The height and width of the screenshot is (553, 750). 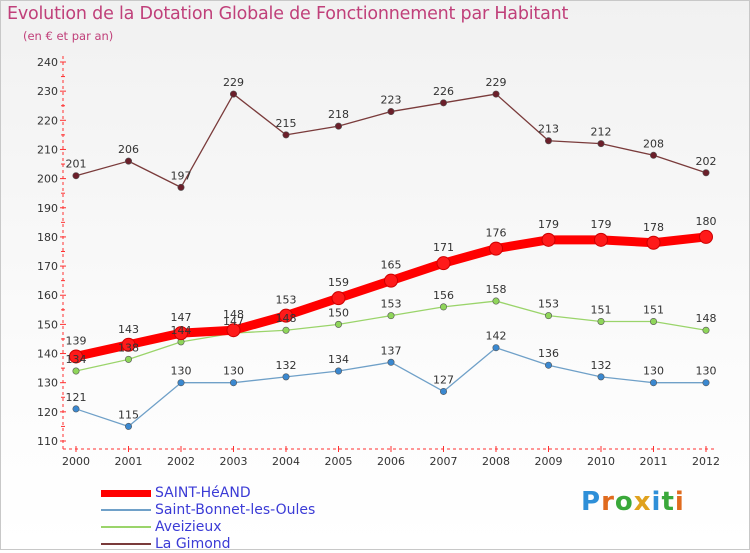 I want to click on data-label: 202, so click(x=706, y=161).